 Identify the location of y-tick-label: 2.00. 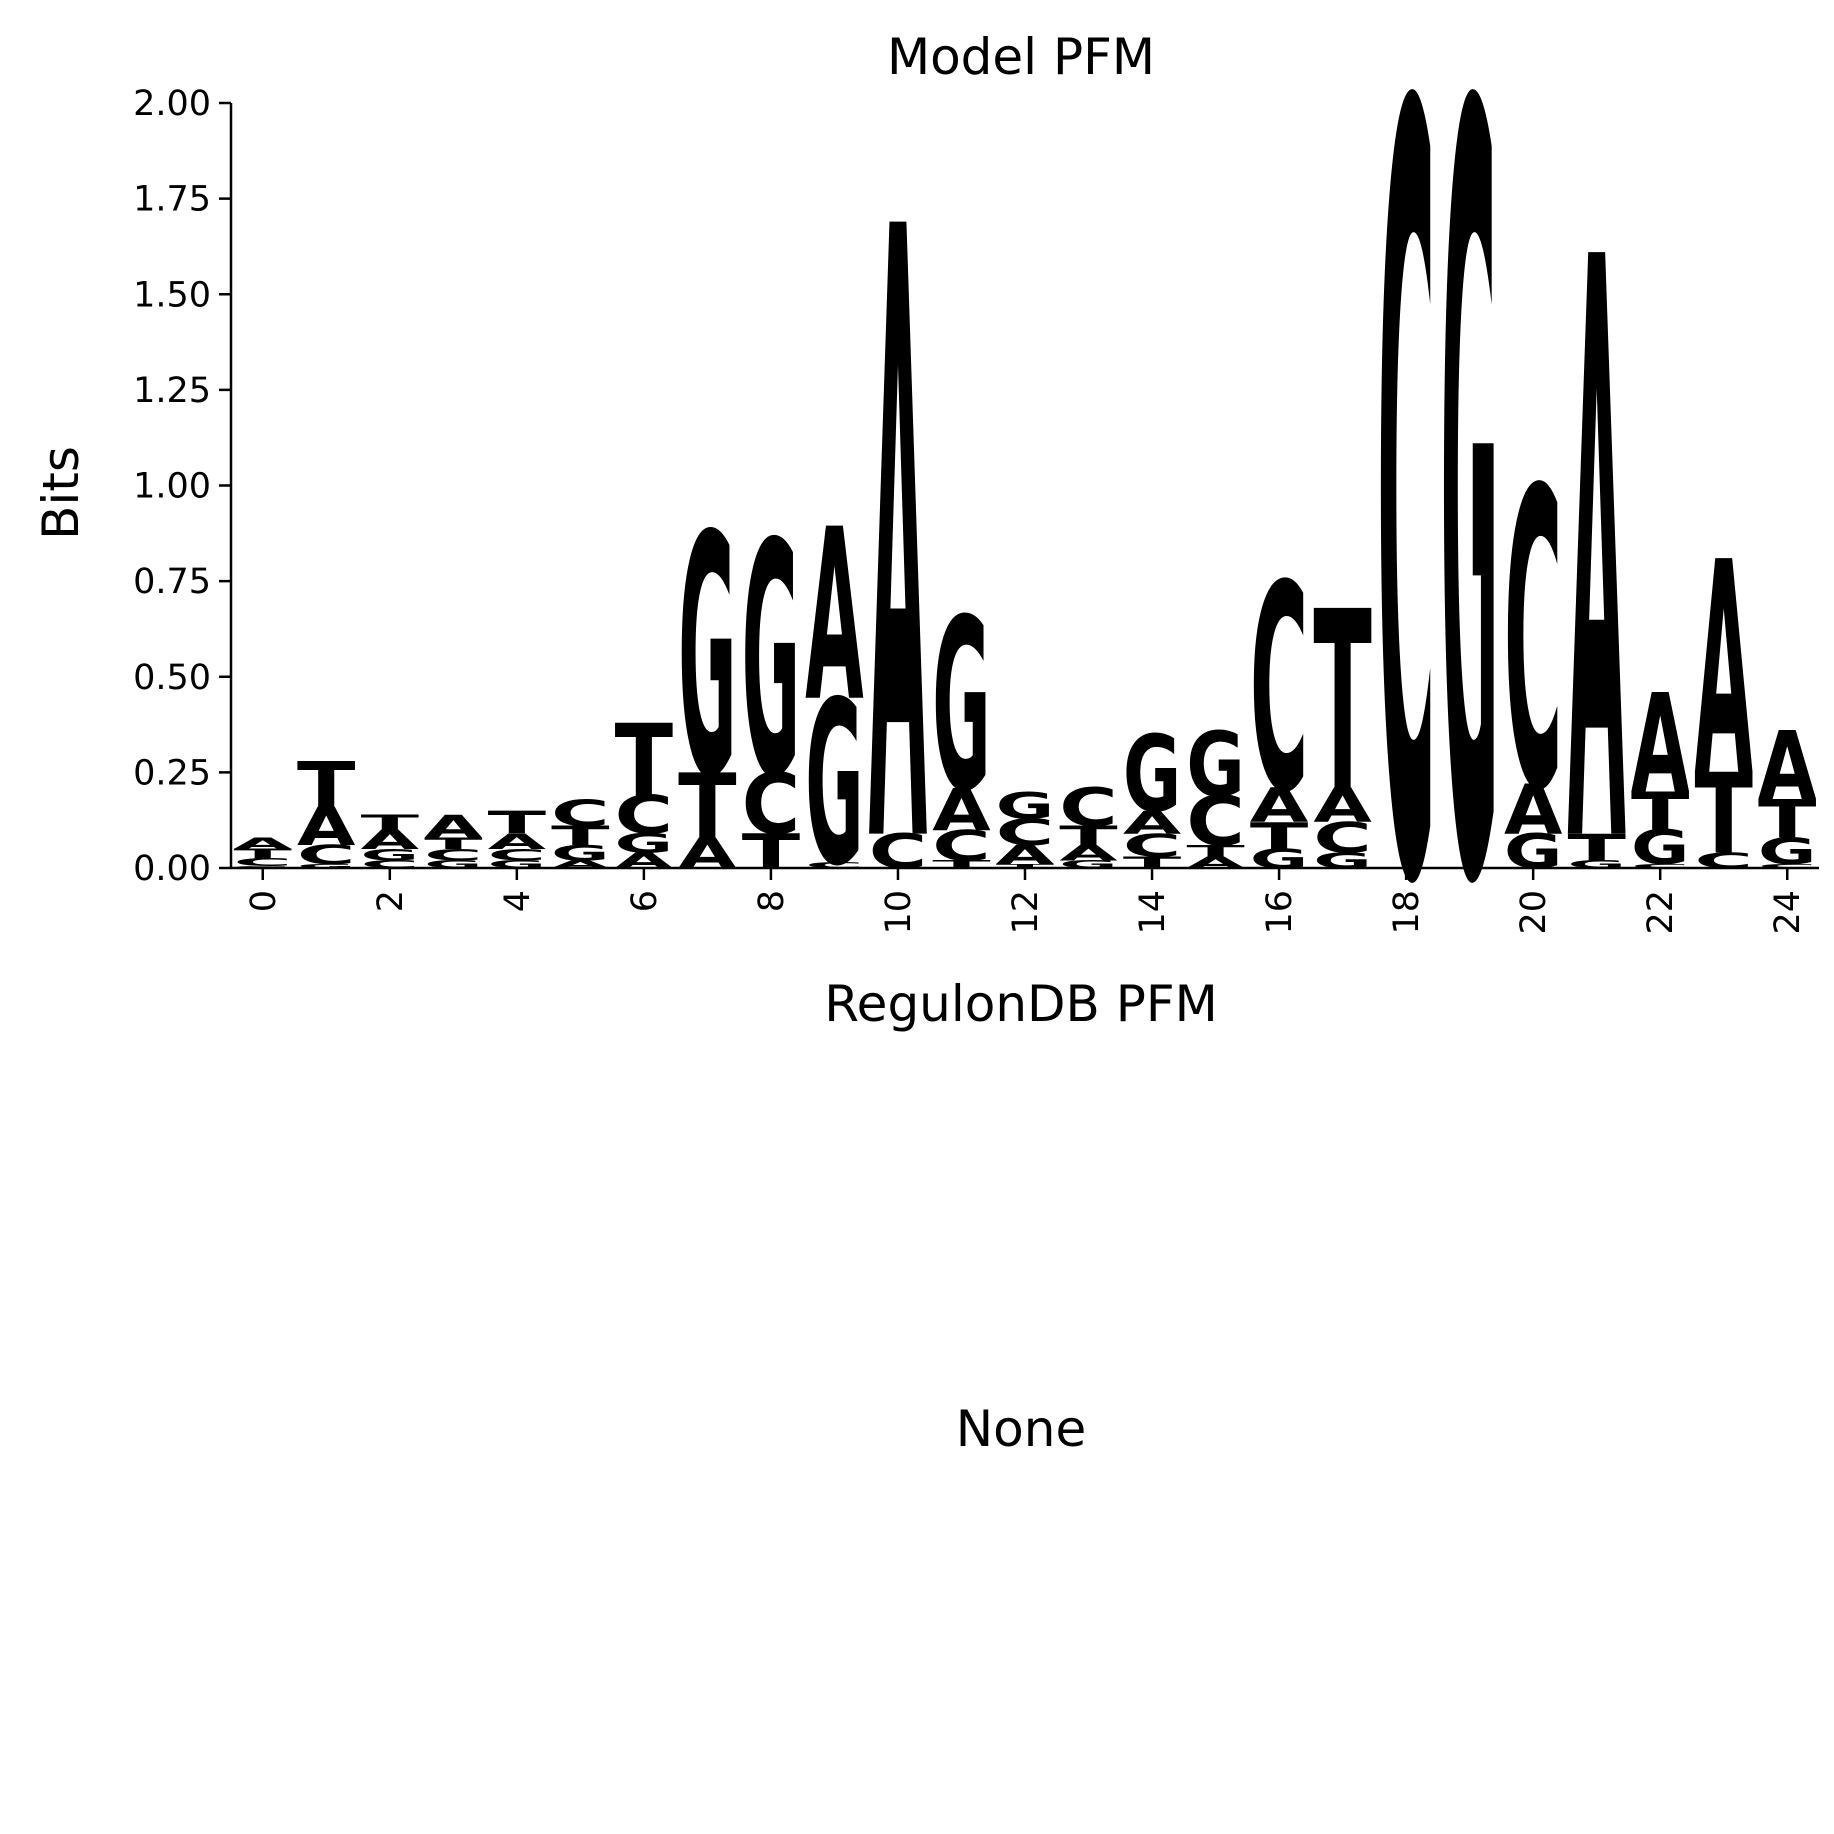
(172, 104).